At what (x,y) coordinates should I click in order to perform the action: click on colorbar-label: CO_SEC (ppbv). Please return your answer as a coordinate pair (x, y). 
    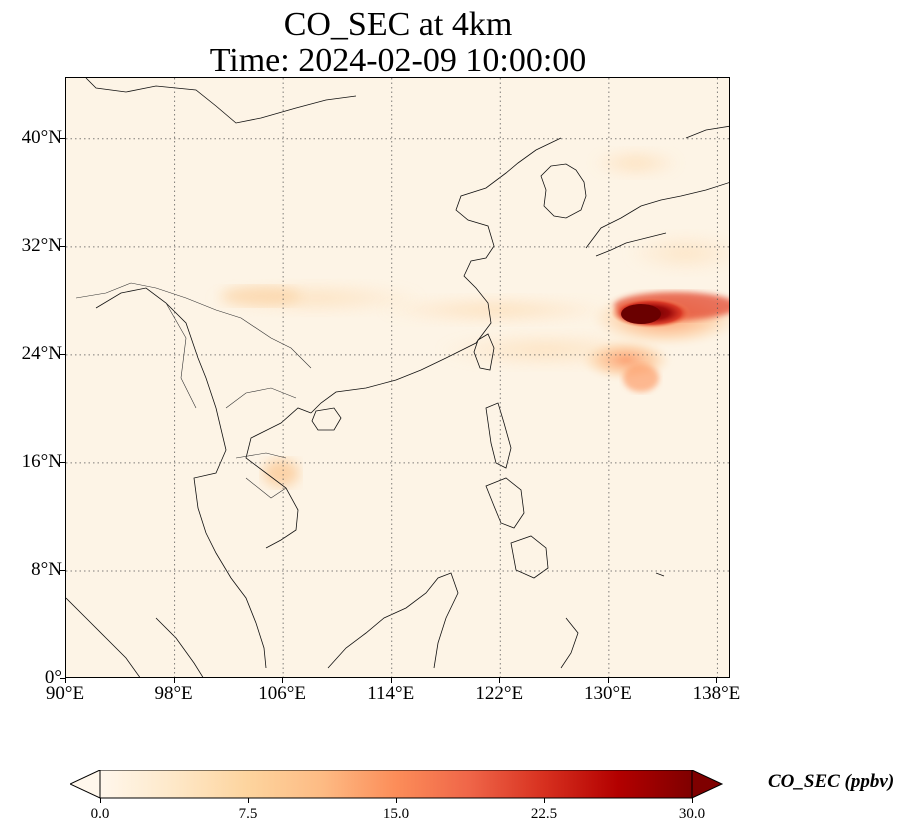
    Looking at the image, I should click on (831, 781).